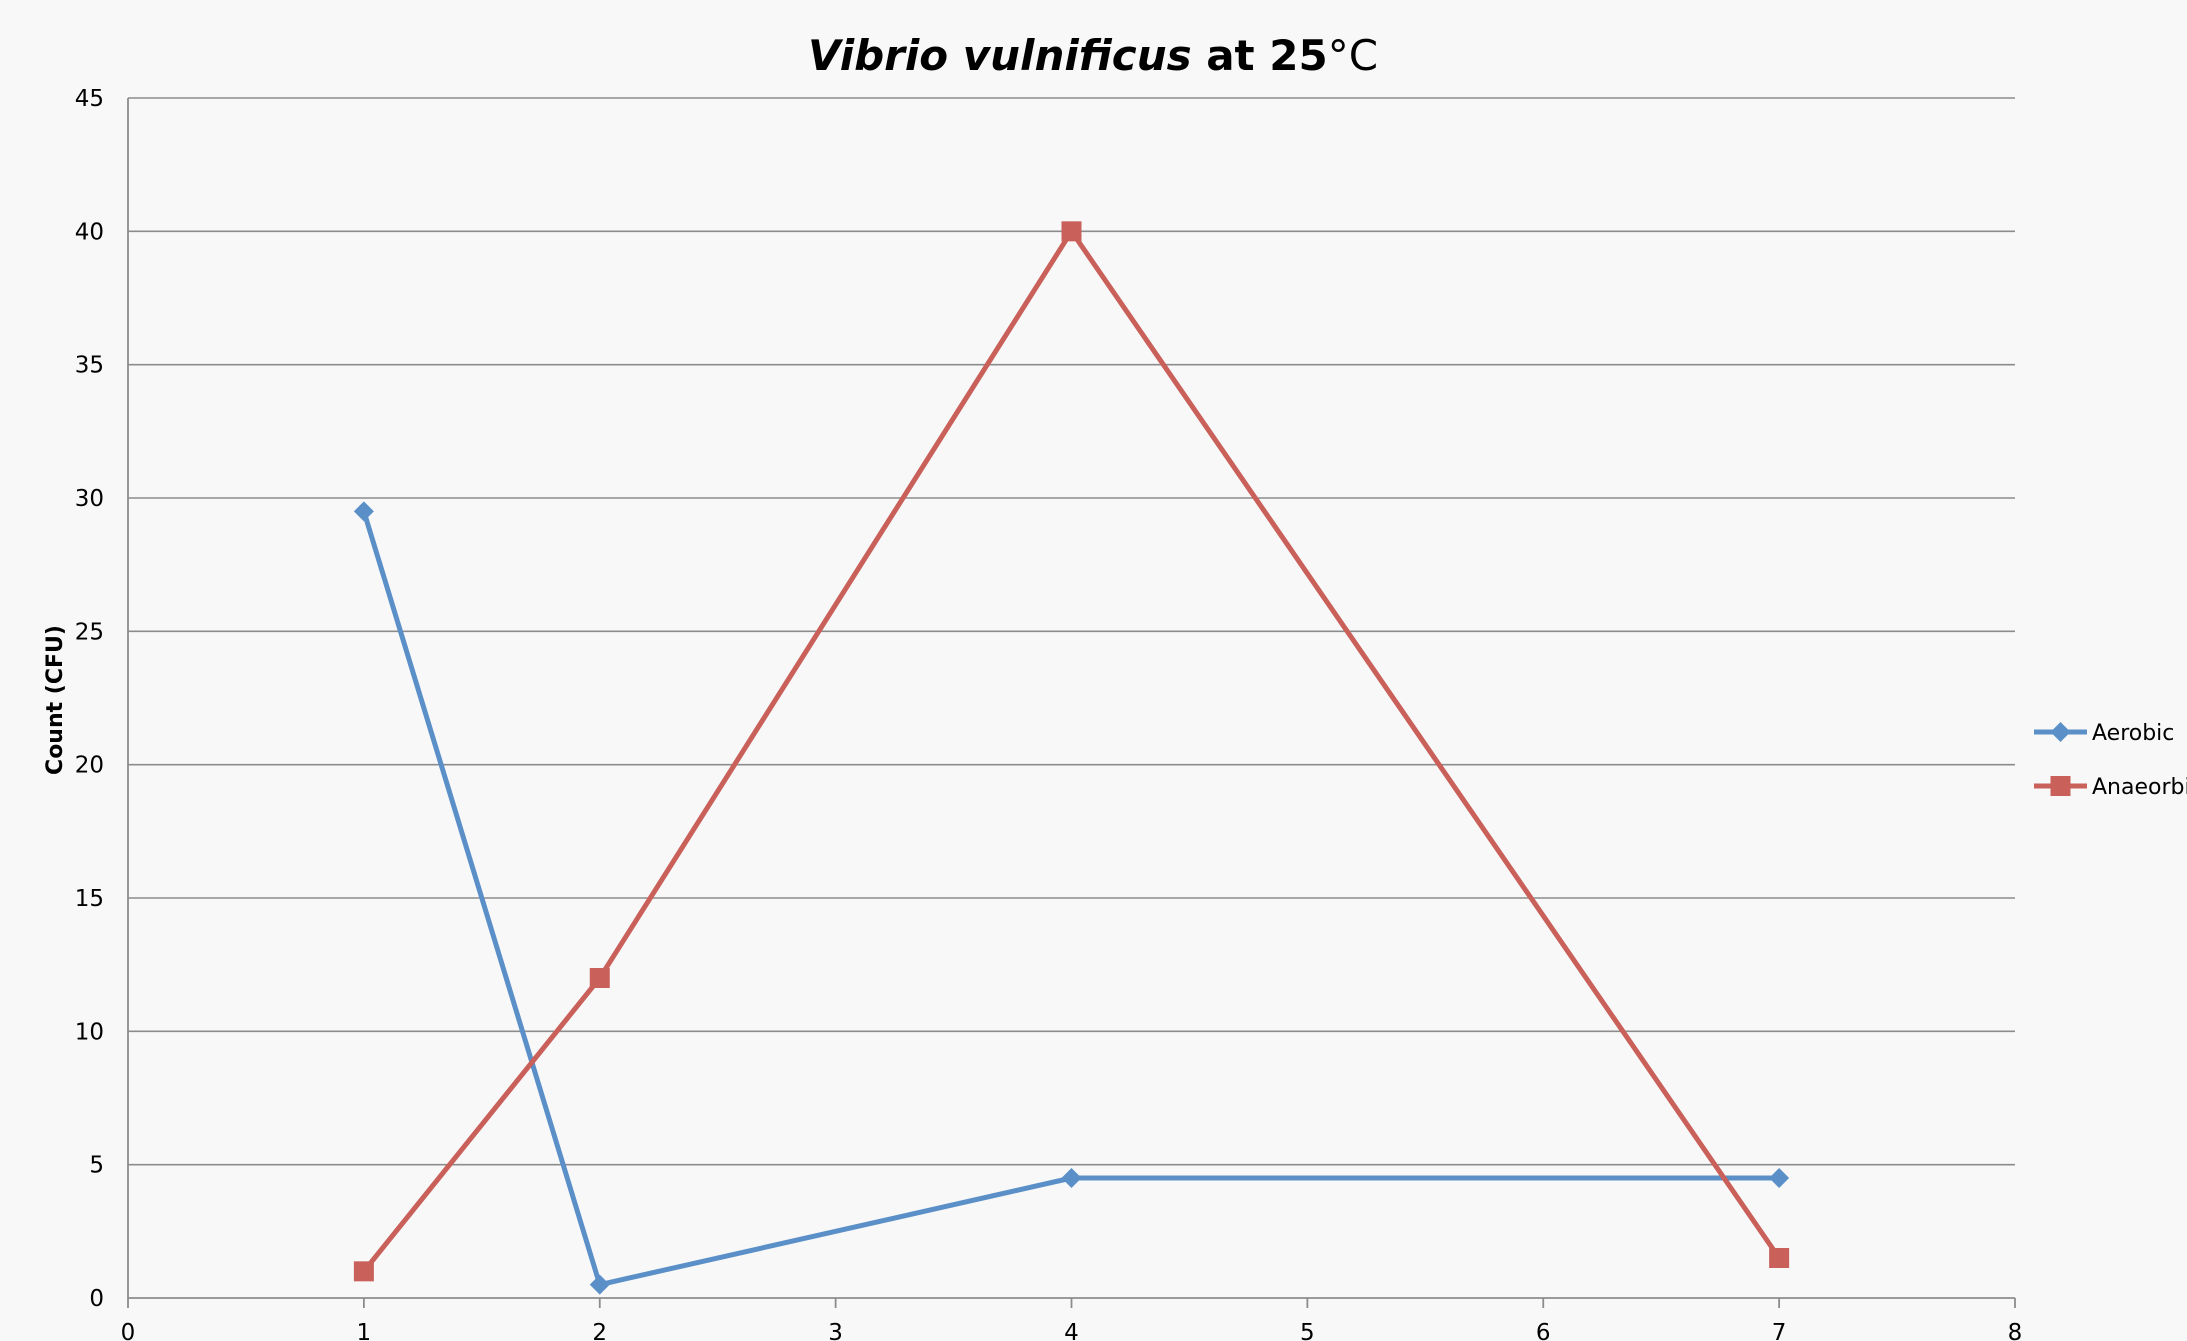 The image size is (2187, 1341). I want to click on y-tick-label: 30, so click(89, 499).